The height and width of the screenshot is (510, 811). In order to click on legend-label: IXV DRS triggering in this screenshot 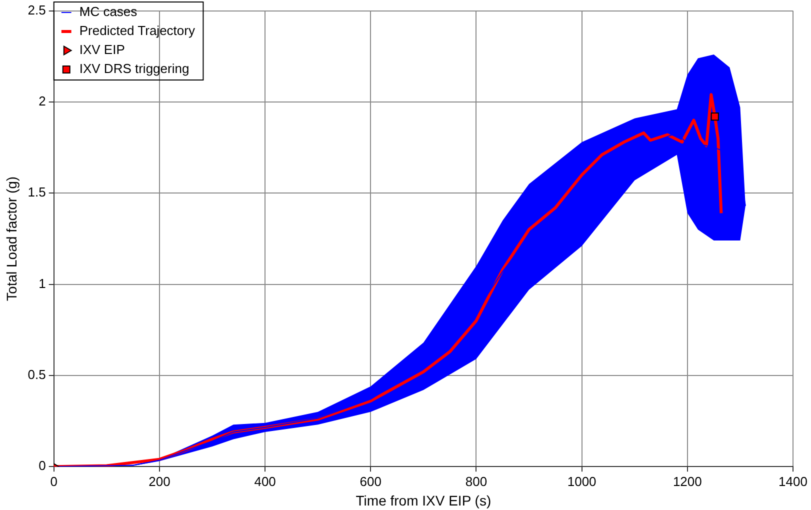, I will do `click(134, 68)`.